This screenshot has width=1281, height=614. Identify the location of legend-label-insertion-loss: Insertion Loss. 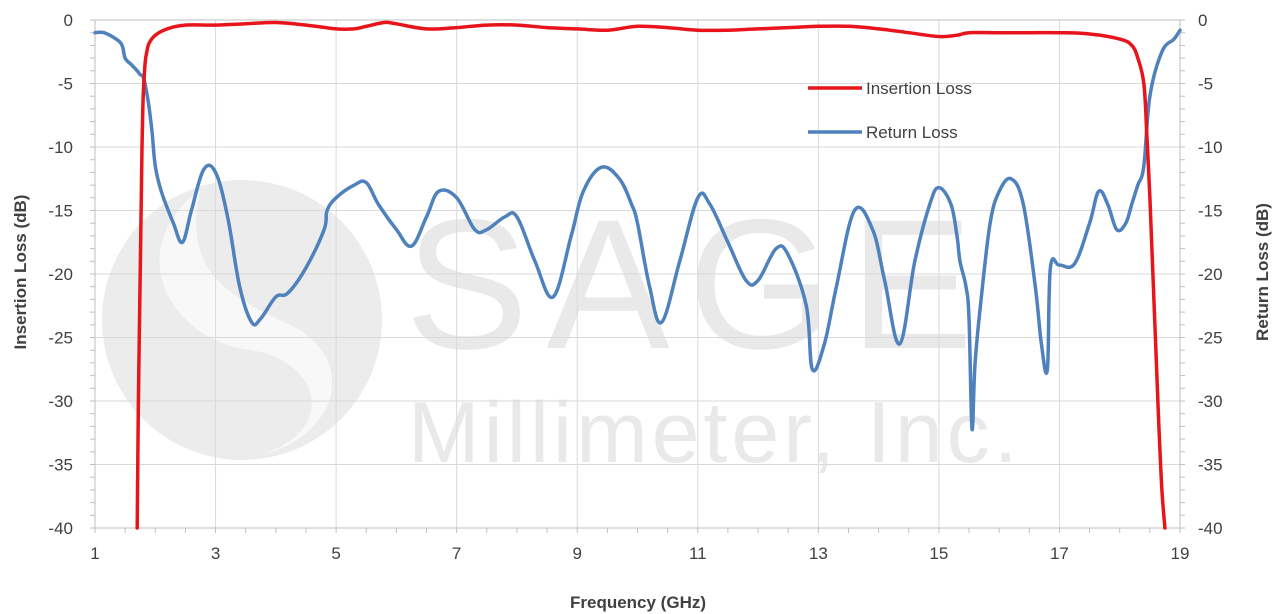
(919, 88).